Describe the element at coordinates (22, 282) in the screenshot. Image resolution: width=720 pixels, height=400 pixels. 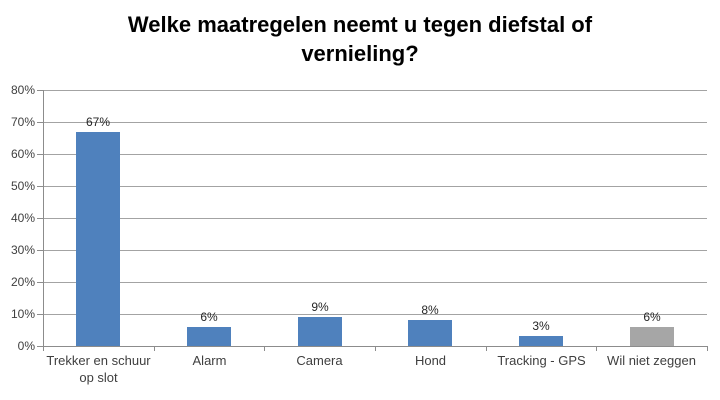
I see `y-axis-label: 20%` at that location.